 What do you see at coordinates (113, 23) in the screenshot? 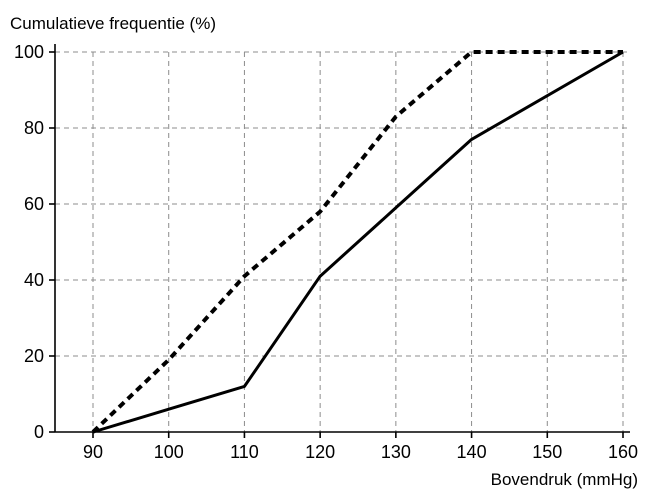
I see `y-axis-title: Cumulatieve frequentie (%)` at bounding box center [113, 23].